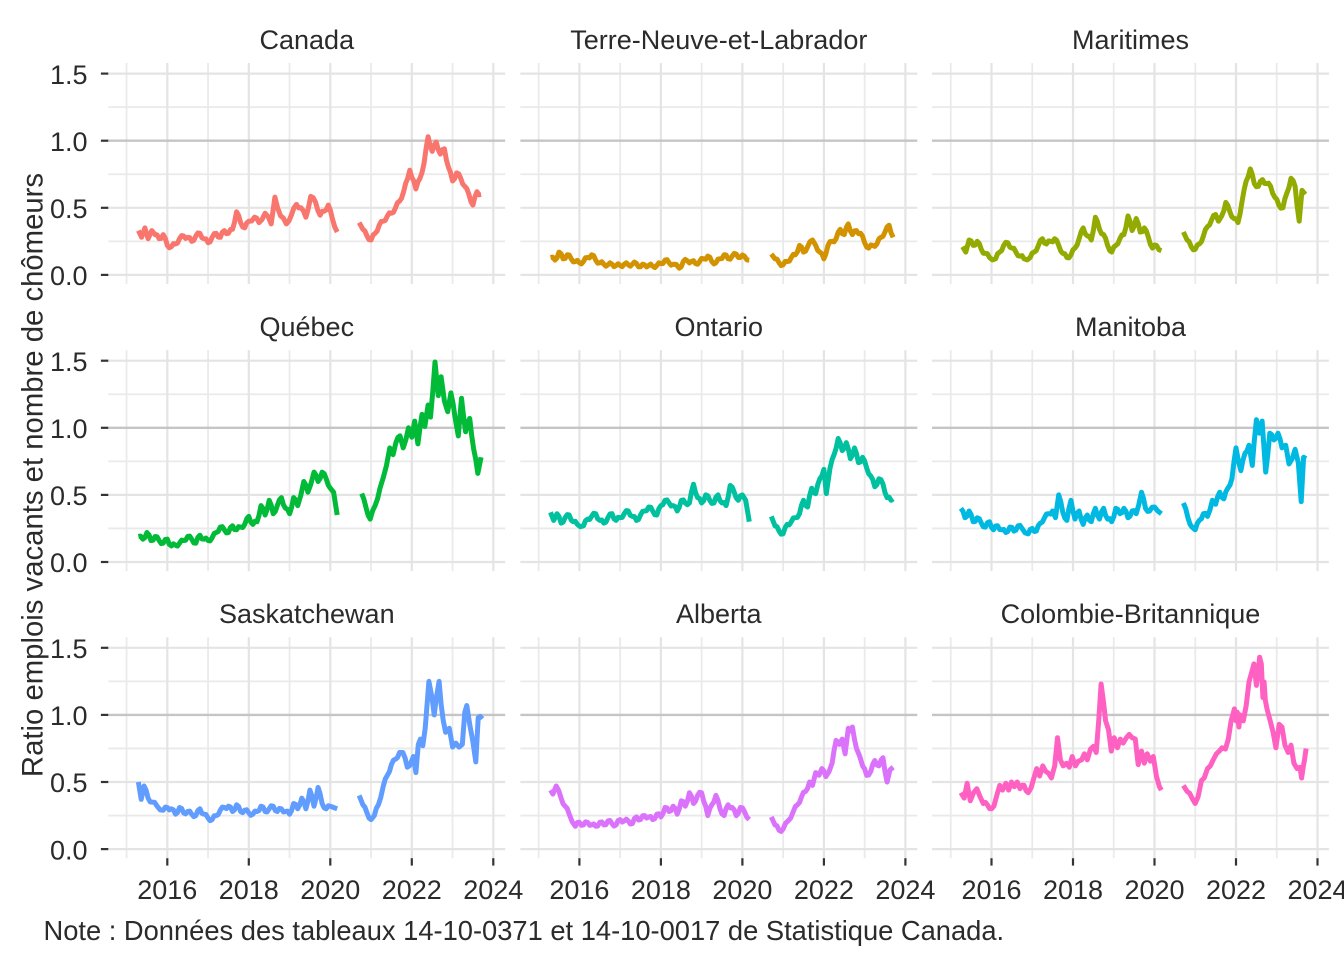  What do you see at coordinates (307, 614) in the screenshot?
I see `svg-text: Saskatchewan` at bounding box center [307, 614].